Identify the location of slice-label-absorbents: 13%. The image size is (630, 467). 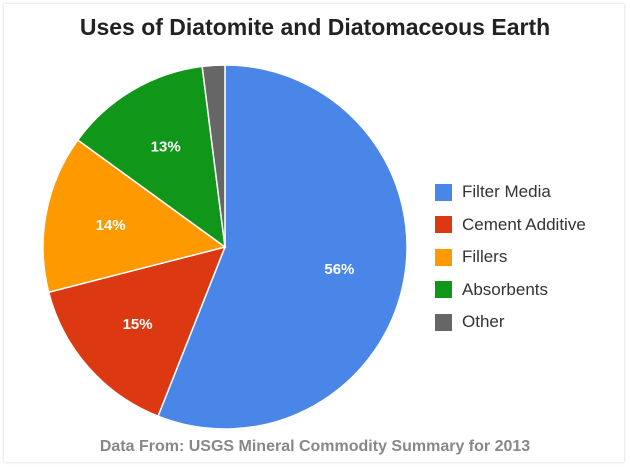
(166, 147).